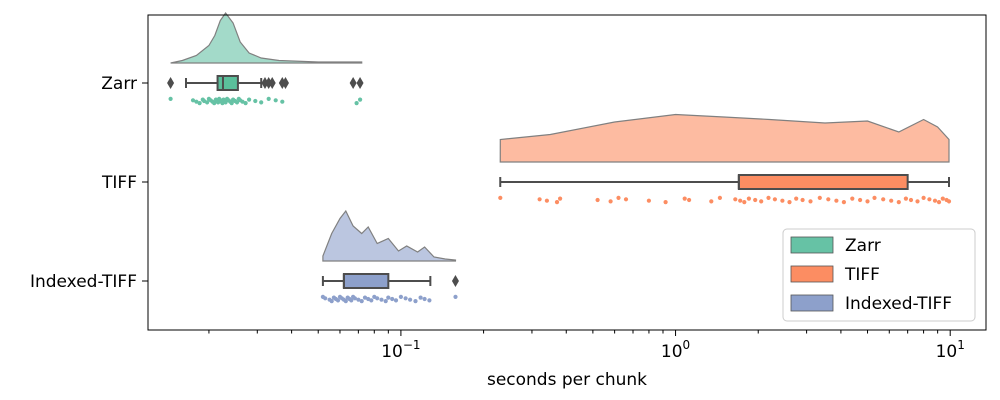 The width and height of the screenshot is (1000, 400). What do you see at coordinates (823, 182) in the screenshot?
I see `box-tiff` at bounding box center [823, 182].